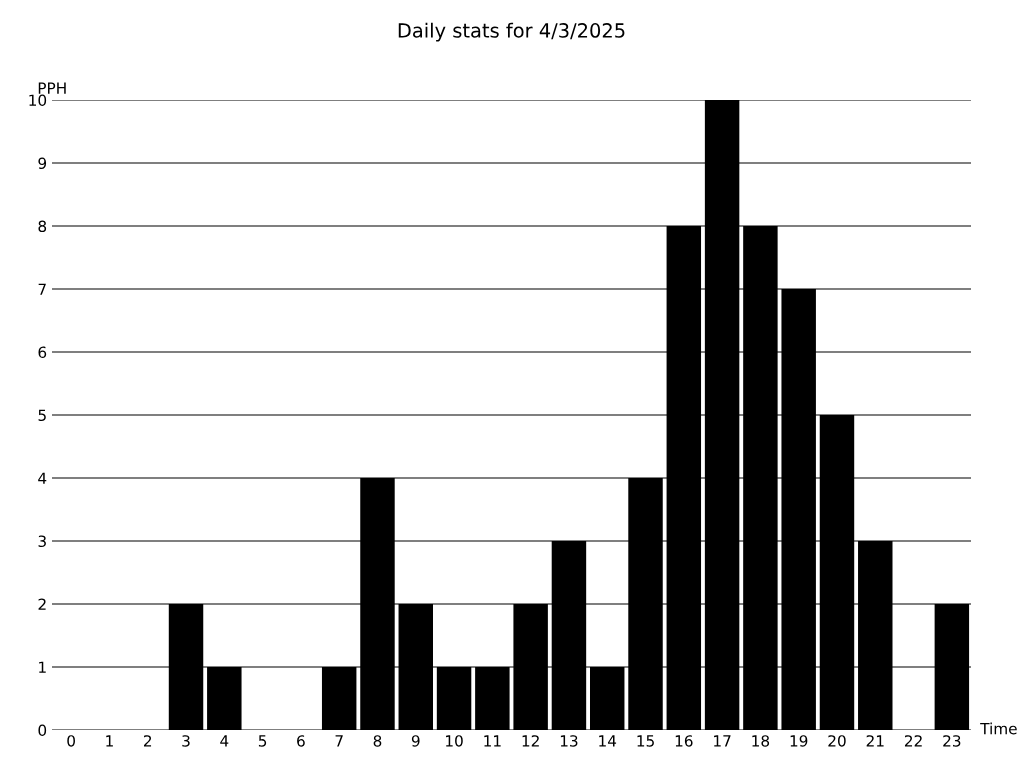  Describe the element at coordinates (761, 741) in the screenshot. I see `x-tick-label: 18` at that location.